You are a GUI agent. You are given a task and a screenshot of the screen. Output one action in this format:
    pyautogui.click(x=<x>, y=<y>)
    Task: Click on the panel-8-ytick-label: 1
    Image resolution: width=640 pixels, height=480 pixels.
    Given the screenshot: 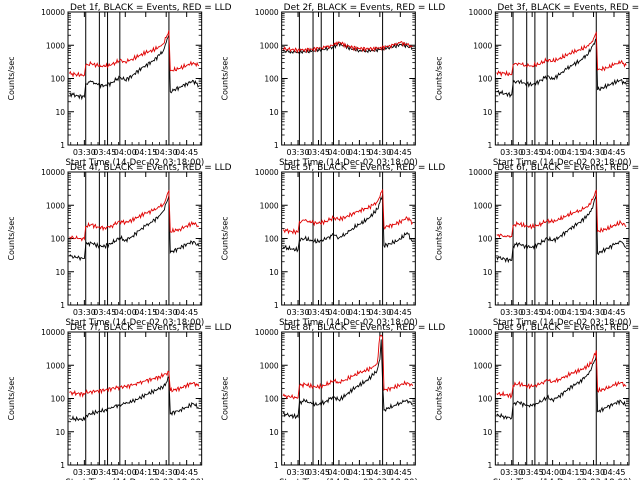 What is the action you would take?
    pyautogui.click(x=276, y=465)
    